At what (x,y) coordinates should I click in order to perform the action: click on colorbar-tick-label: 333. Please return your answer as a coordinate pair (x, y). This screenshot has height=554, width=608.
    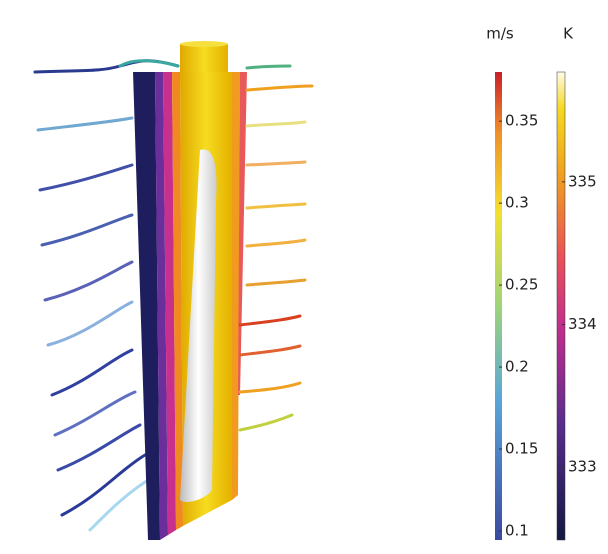
    Looking at the image, I should click on (582, 467).